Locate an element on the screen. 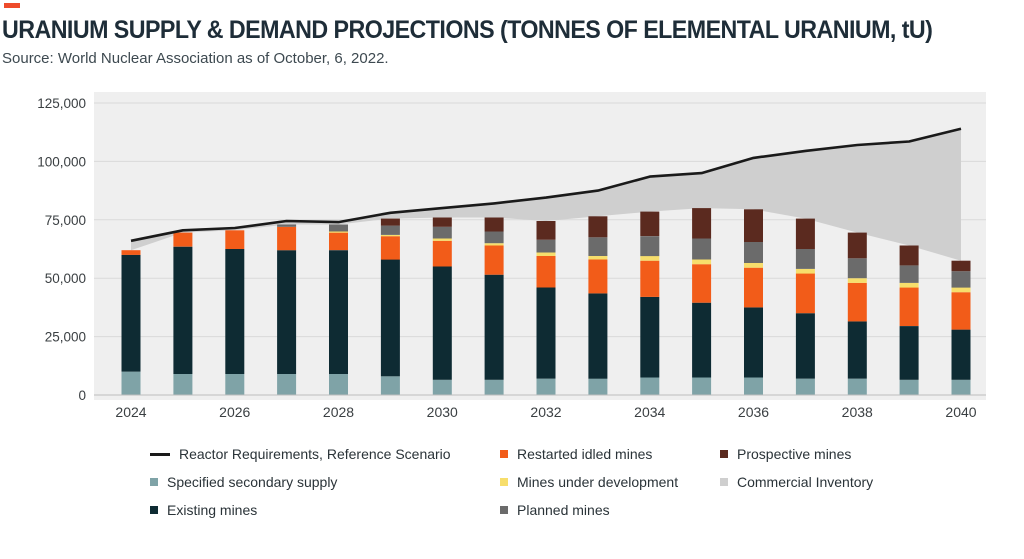 The width and height of the screenshot is (1024, 559). legend-item: Existing mines is located at coordinates (203, 510).